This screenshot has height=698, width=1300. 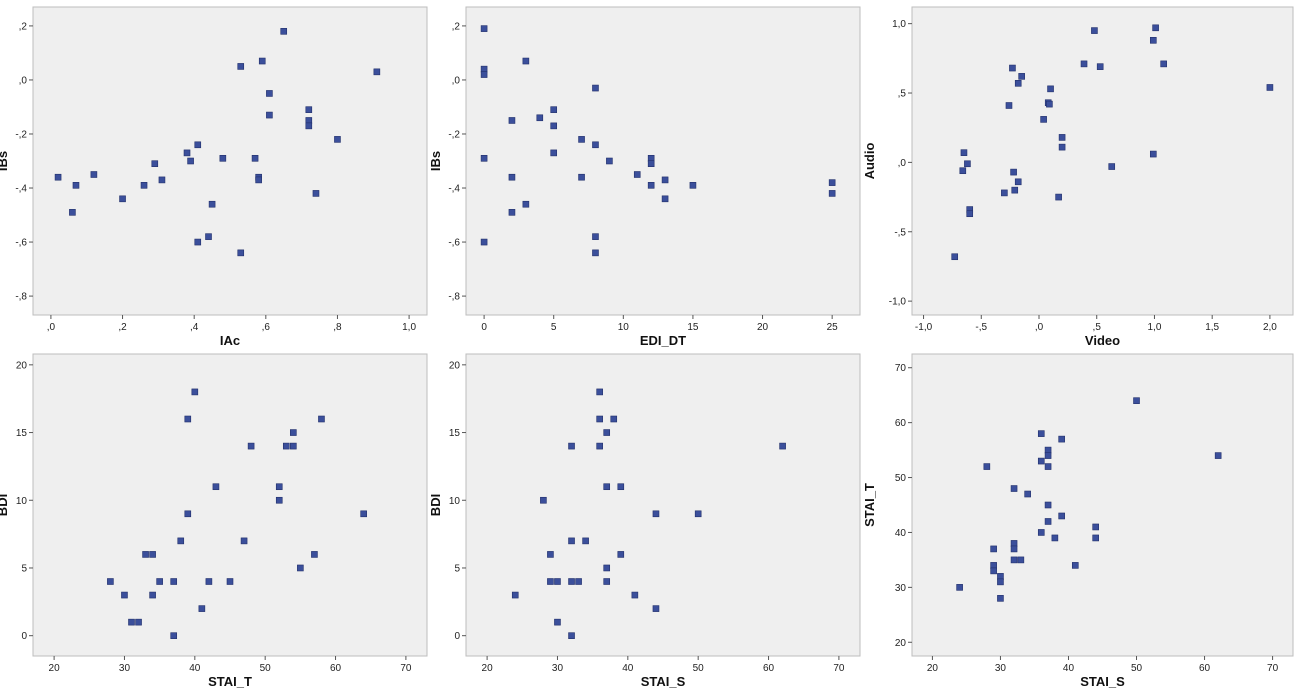 What do you see at coordinates (1102, 681) in the screenshot?
I see `x-axis-title: STAI_S` at bounding box center [1102, 681].